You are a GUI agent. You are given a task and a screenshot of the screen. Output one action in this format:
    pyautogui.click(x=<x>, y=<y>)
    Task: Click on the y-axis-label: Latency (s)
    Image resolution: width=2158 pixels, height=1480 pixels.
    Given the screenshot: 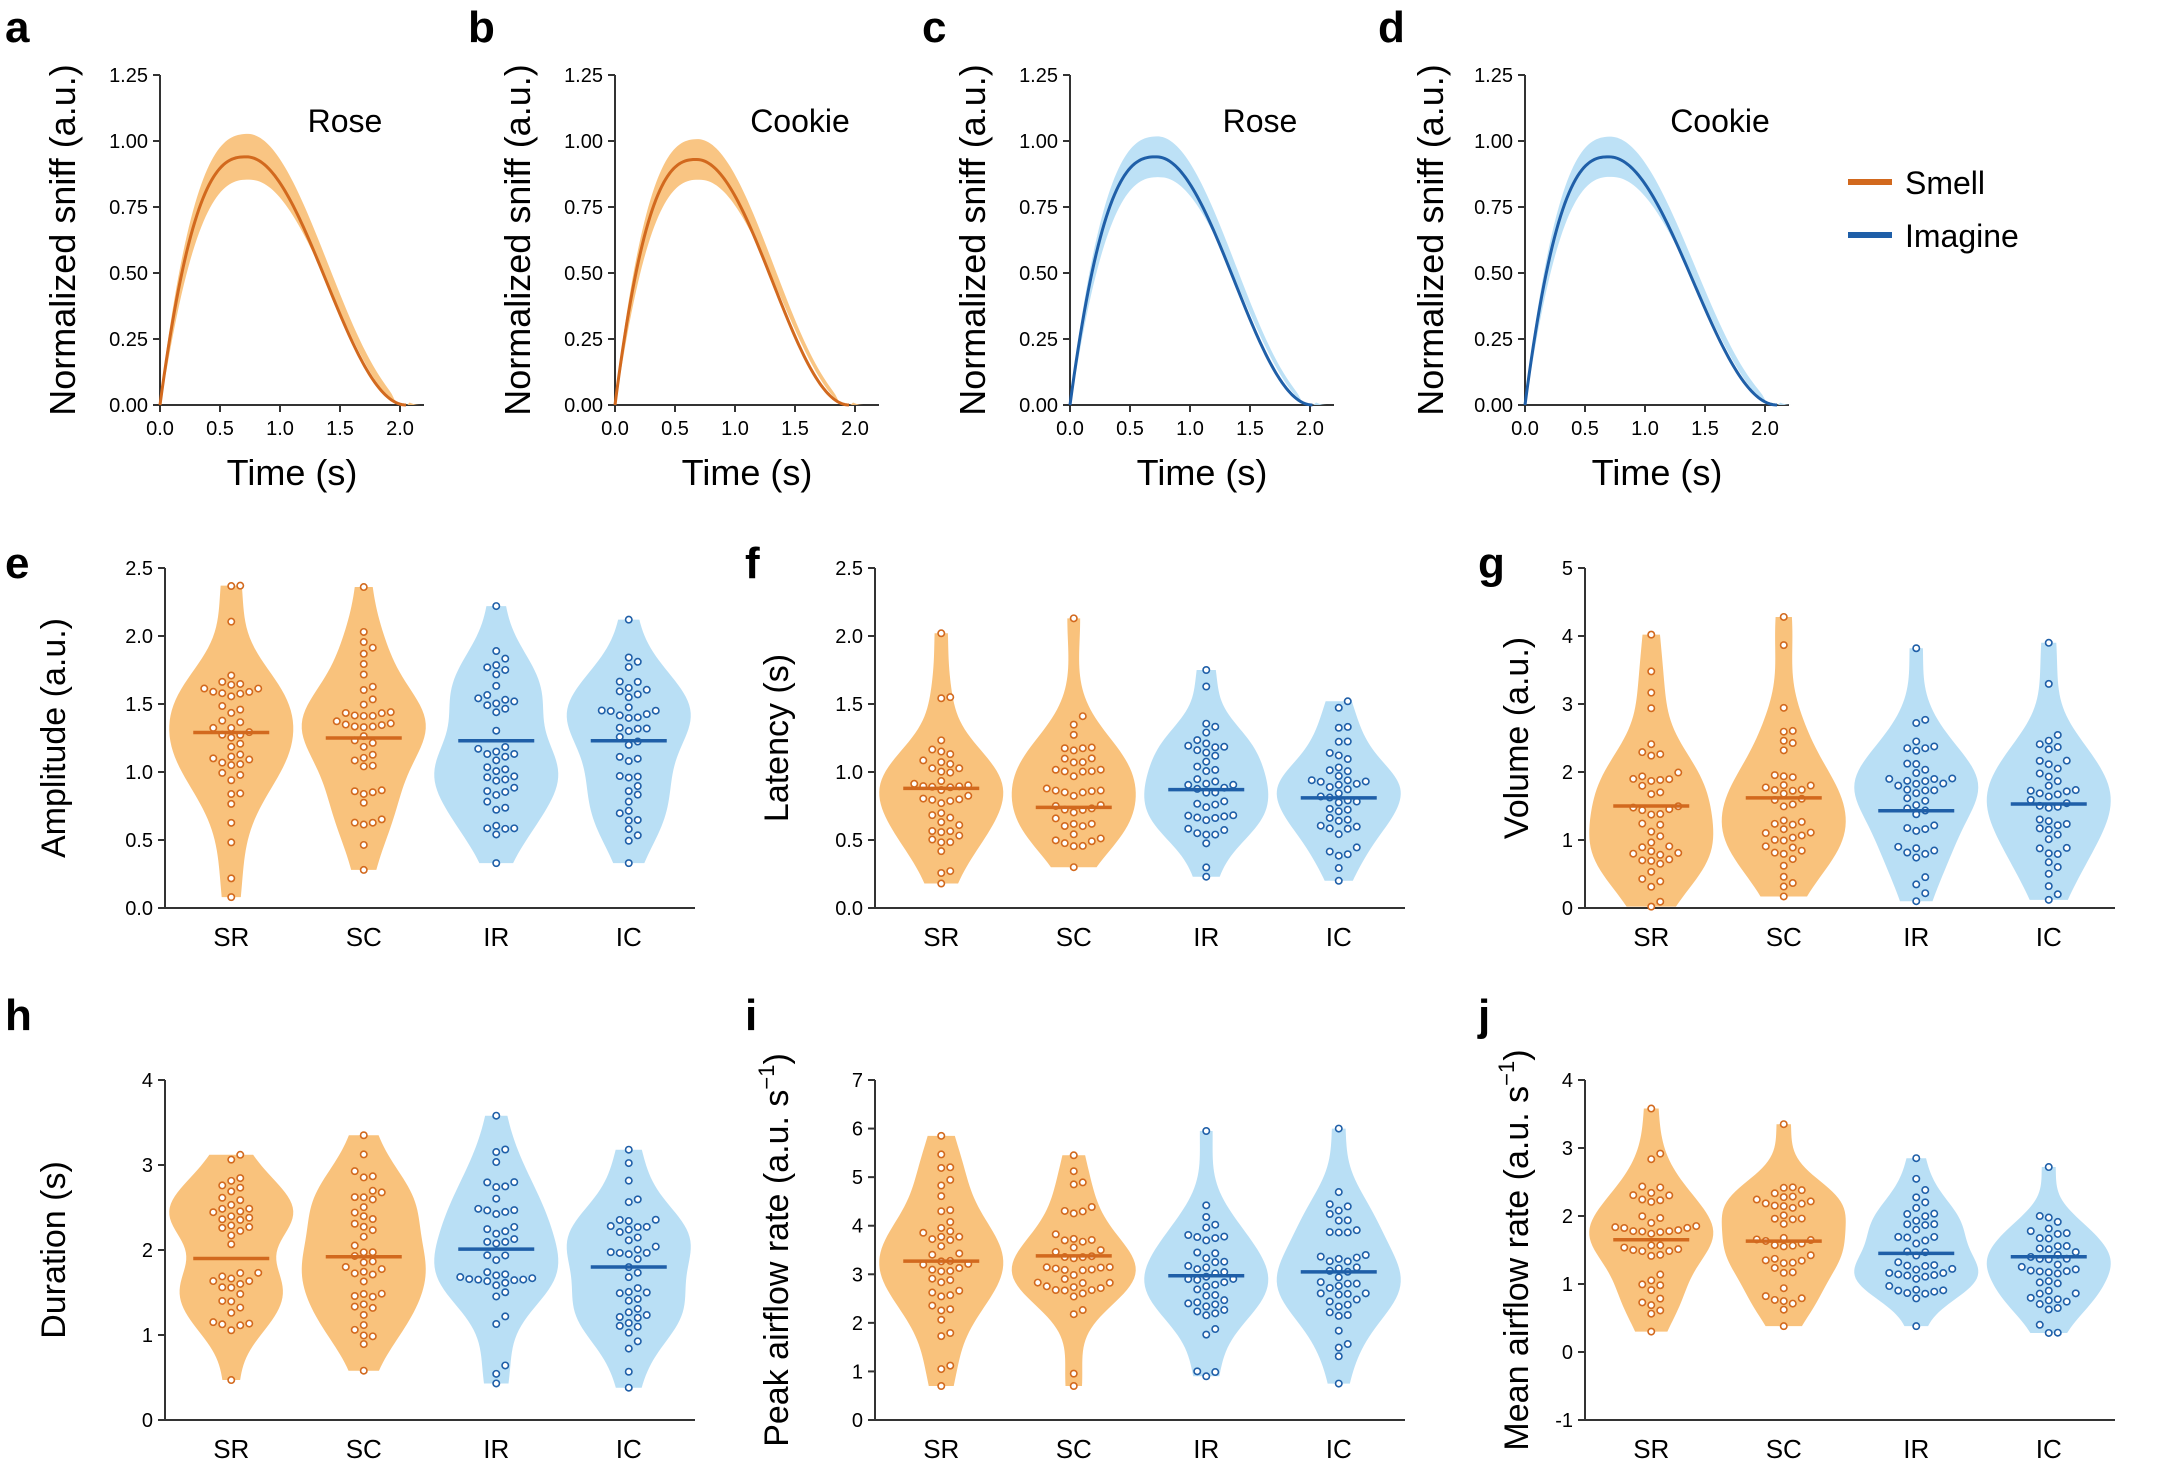 What is the action you would take?
    pyautogui.click(x=777, y=738)
    